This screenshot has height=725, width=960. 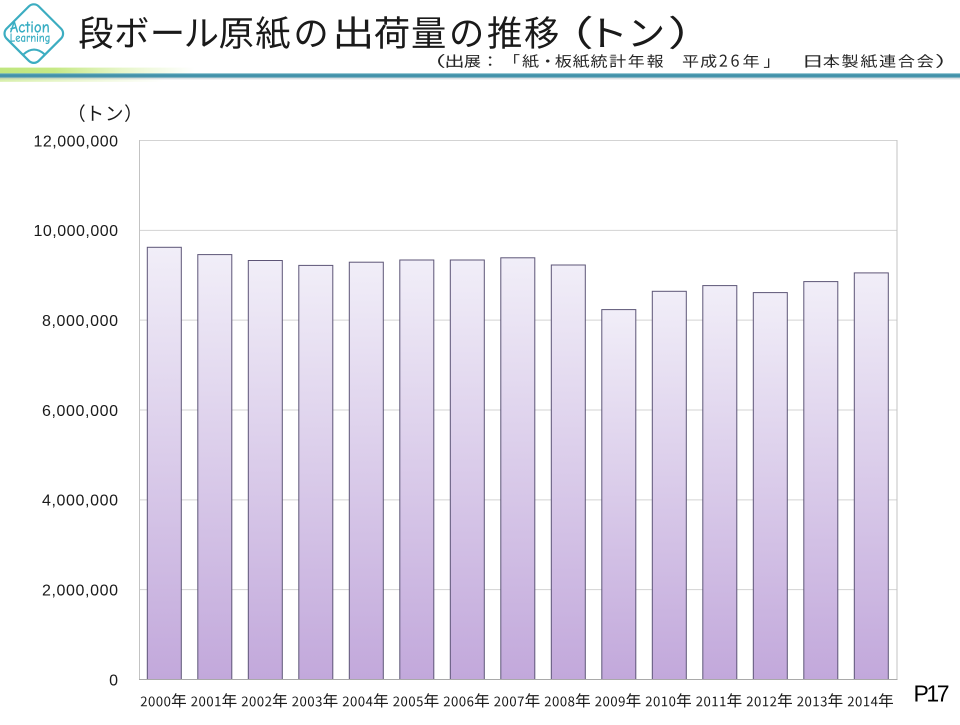 I want to click on svg-text: 8,000,000, so click(x=80, y=321).